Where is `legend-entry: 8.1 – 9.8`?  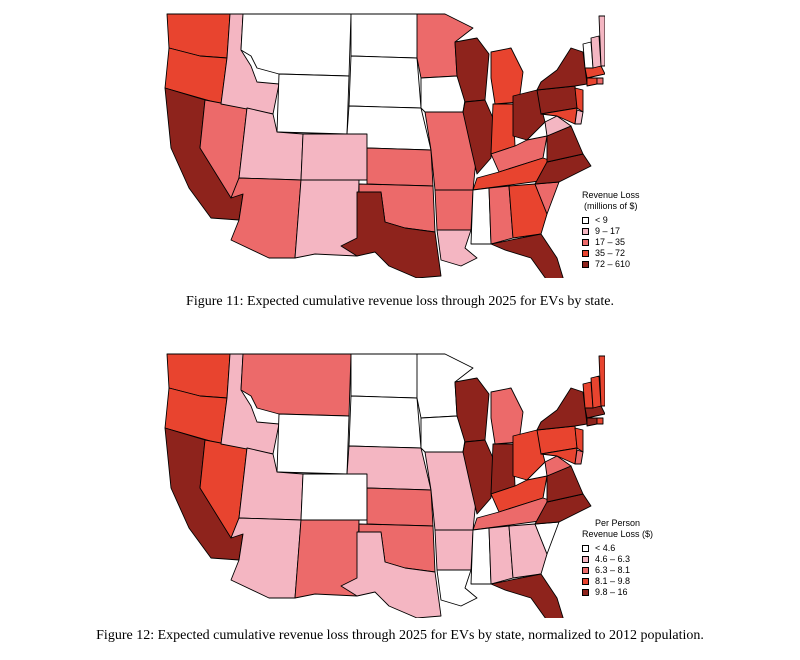
legend-entry: 8.1 – 9.8 is located at coordinates (617, 581).